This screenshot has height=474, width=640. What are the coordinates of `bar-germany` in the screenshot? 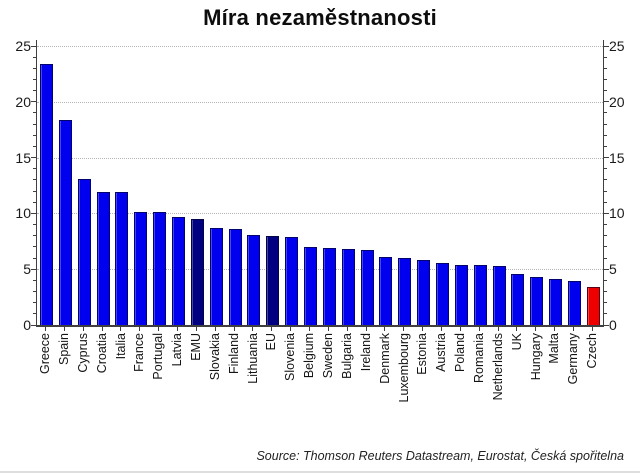 It's located at (574, 303).